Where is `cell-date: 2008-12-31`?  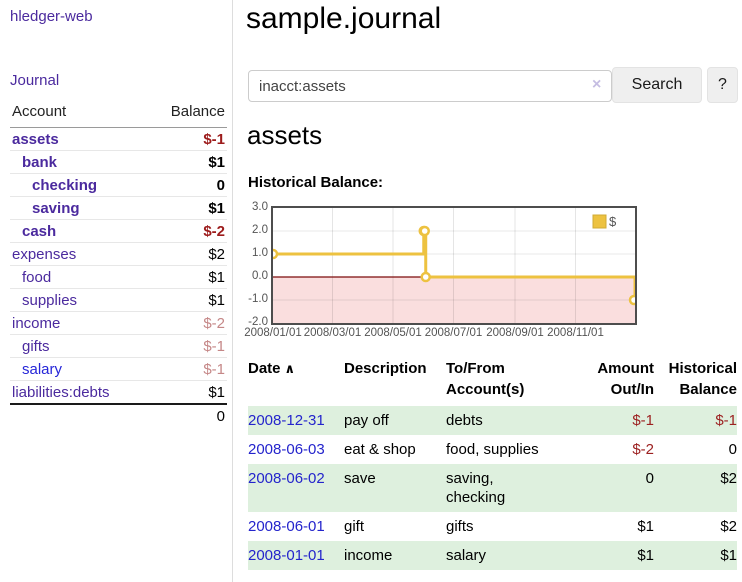 cell-date: 2008-12-31 is located at coordinates (296, 420).